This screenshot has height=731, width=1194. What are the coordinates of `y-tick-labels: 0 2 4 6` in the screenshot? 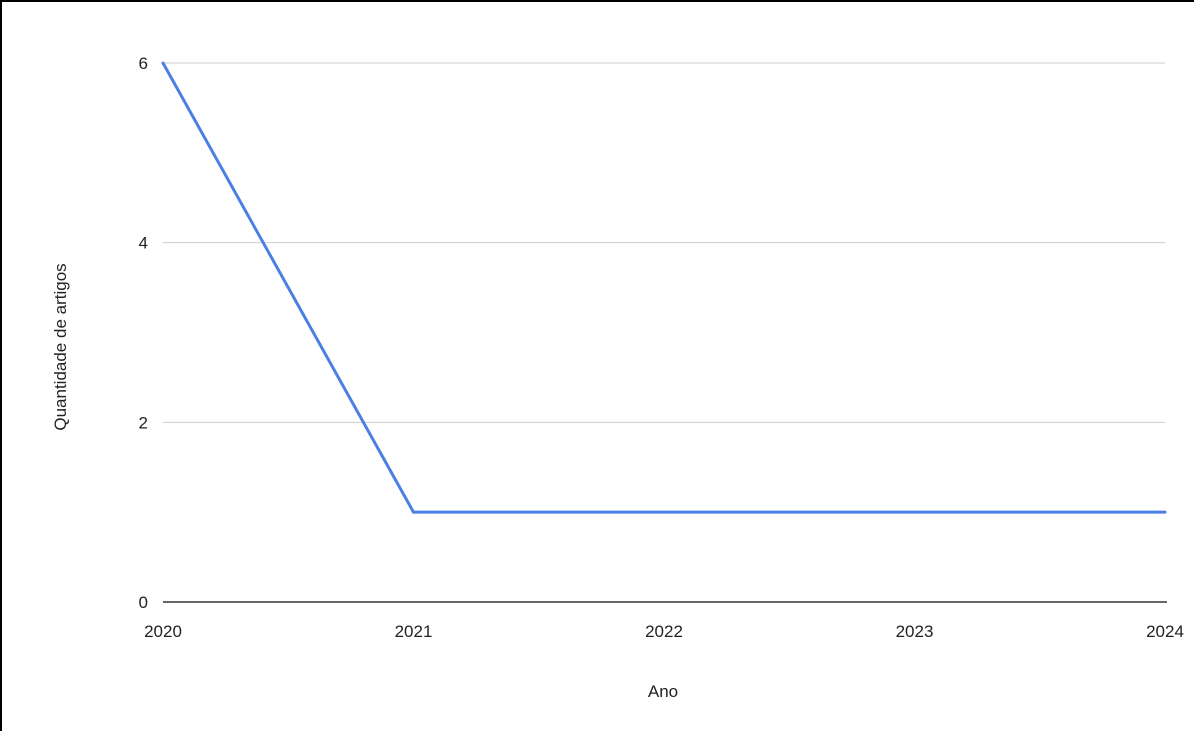 It's located at (143, 333).